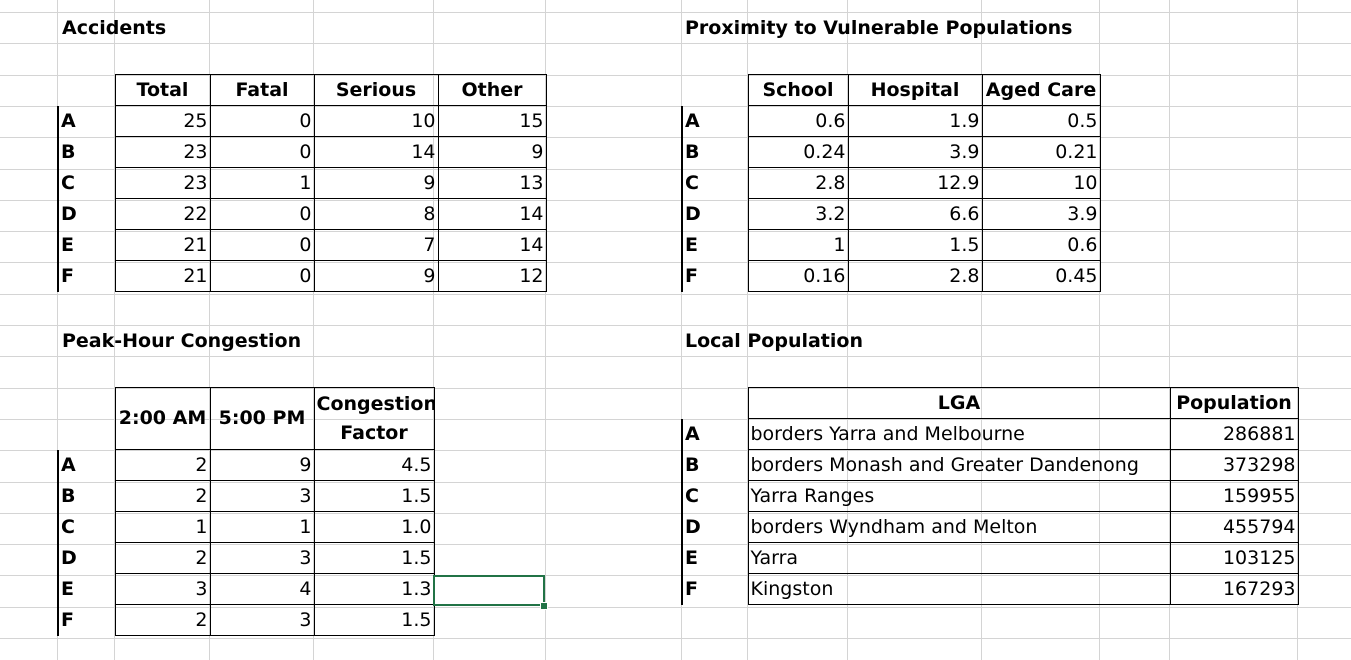 Image resolution: width=1351 pixels, height=660 pixels. What do you see at coordinates (492, 276) in the screenshot?
I see `data-cell: 12` at bounding box center [492, 276].